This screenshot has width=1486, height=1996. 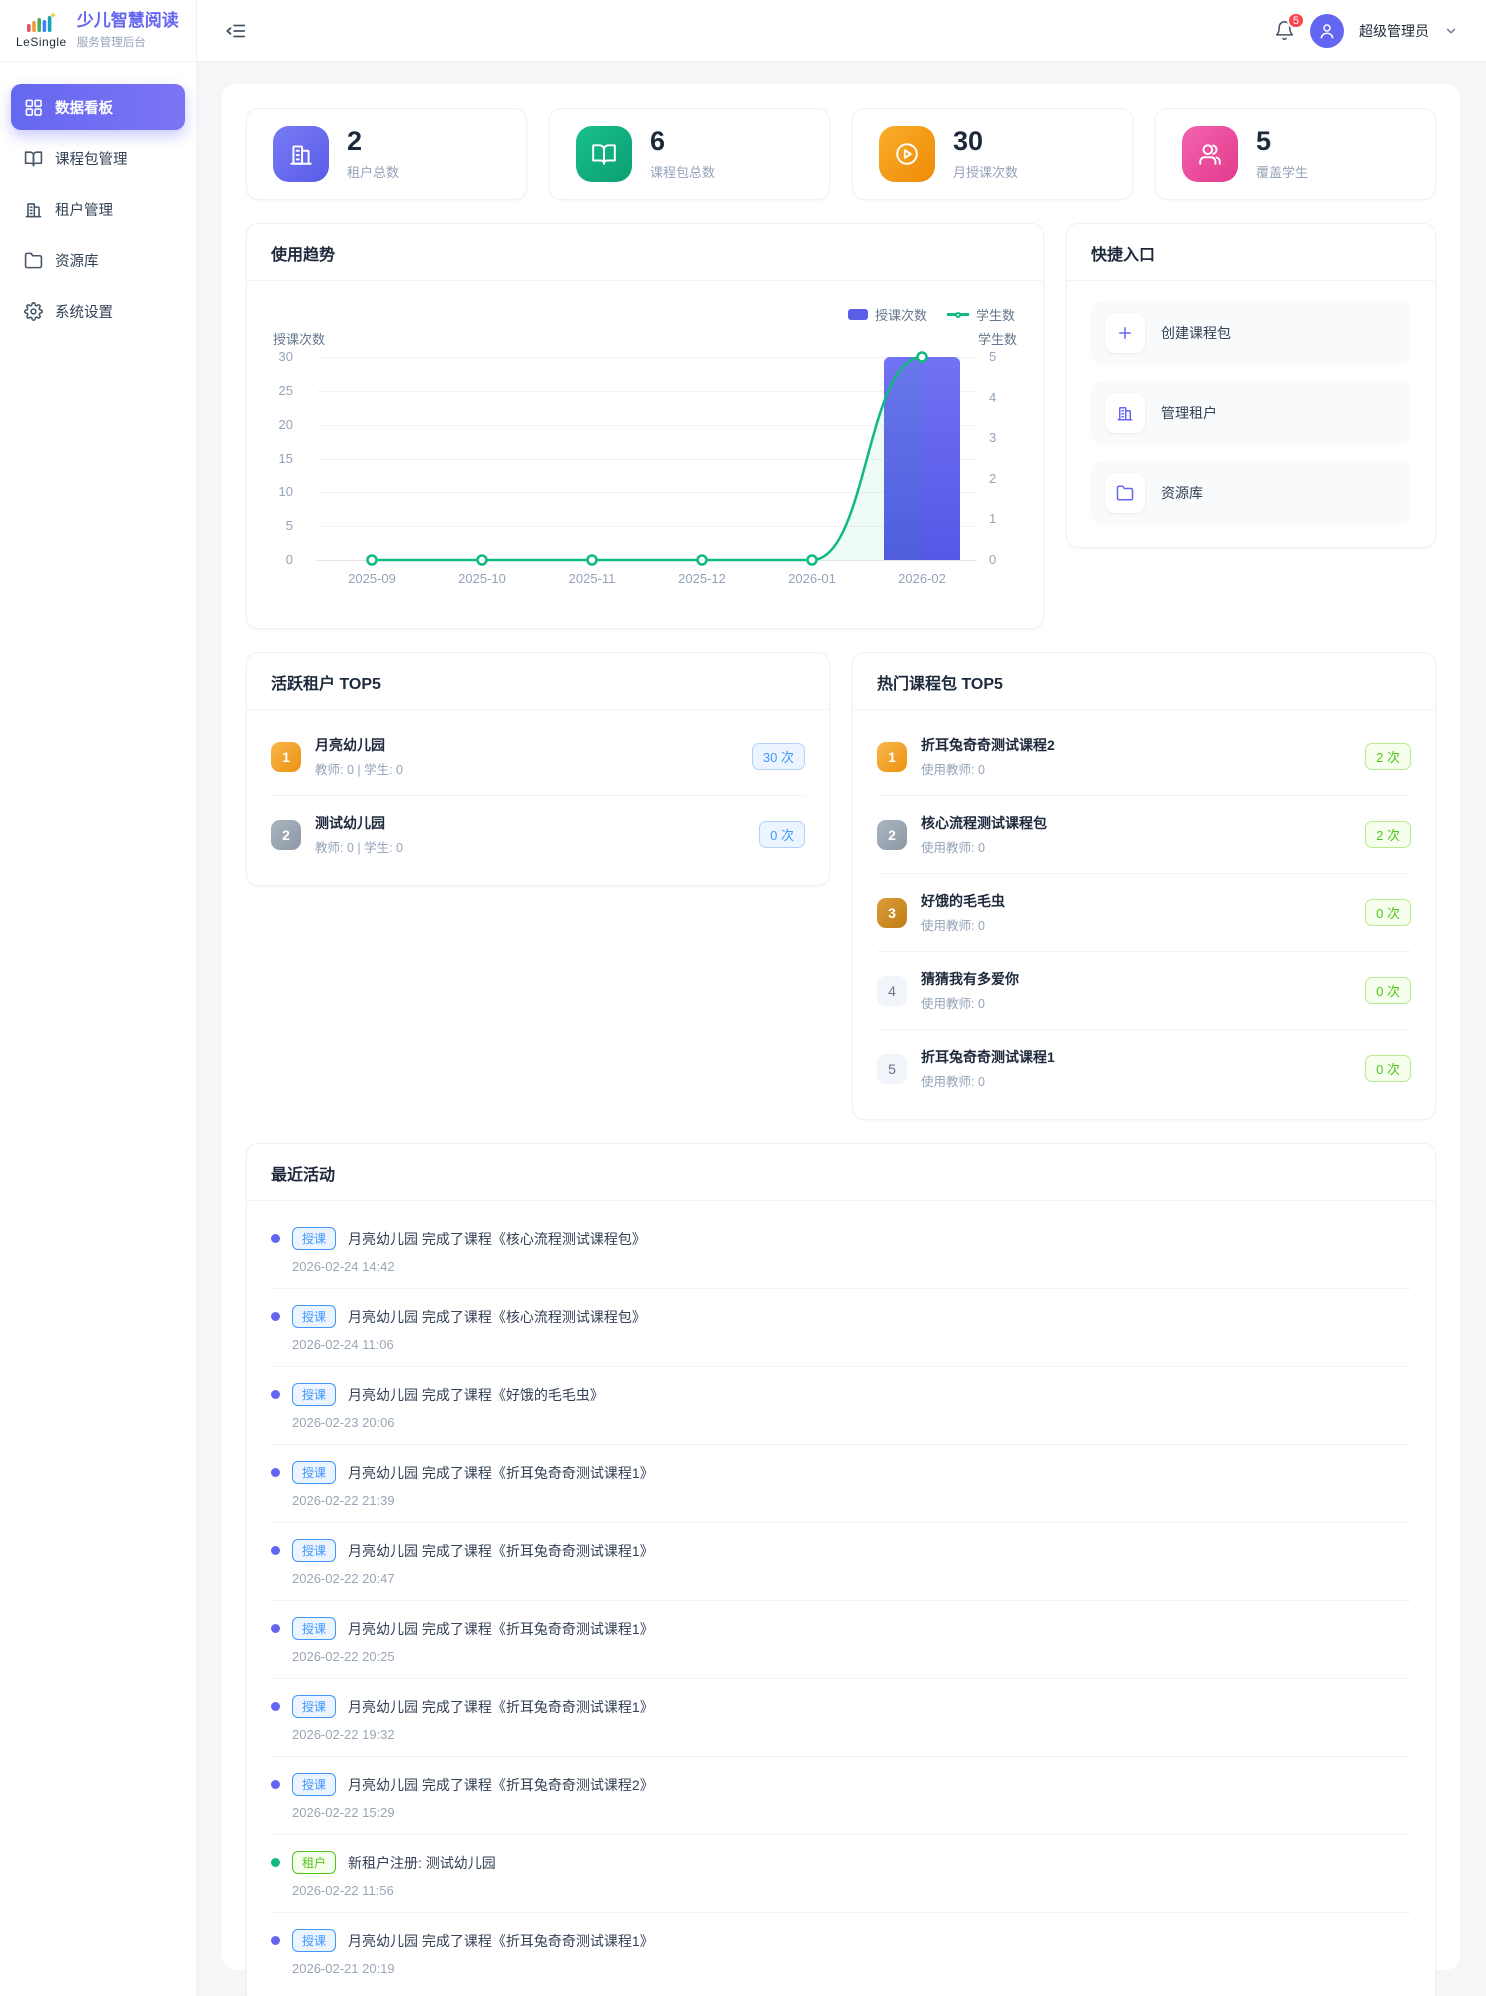 What do you see at coordinates (1251, 252) in the screenshot?
I see `quick-entry-title: 快捷入口` at bounding box center [1251, 252].